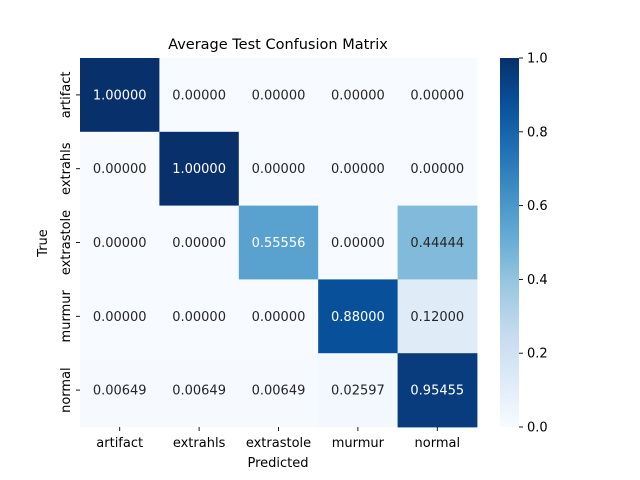 The image size is (640, 480). What do you see at coordinates (66, 168) in the screenshot?
I see `y-tick-label: extrahls` at bounding box center [66, 168].